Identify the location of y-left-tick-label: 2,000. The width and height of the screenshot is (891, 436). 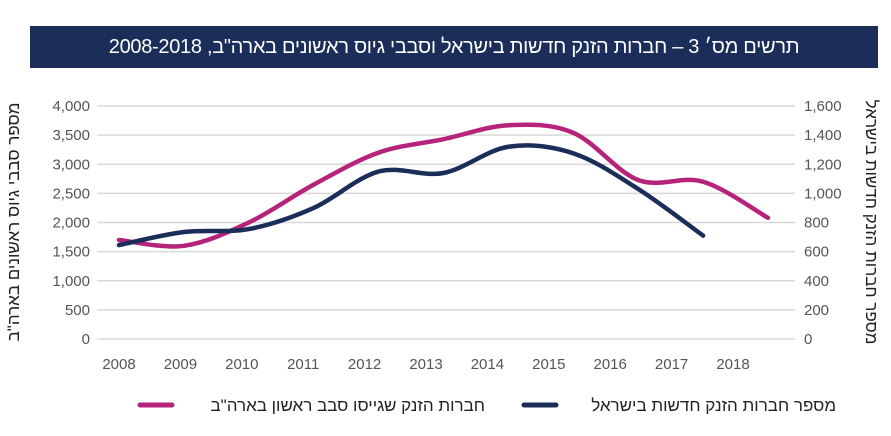
(71, 223).